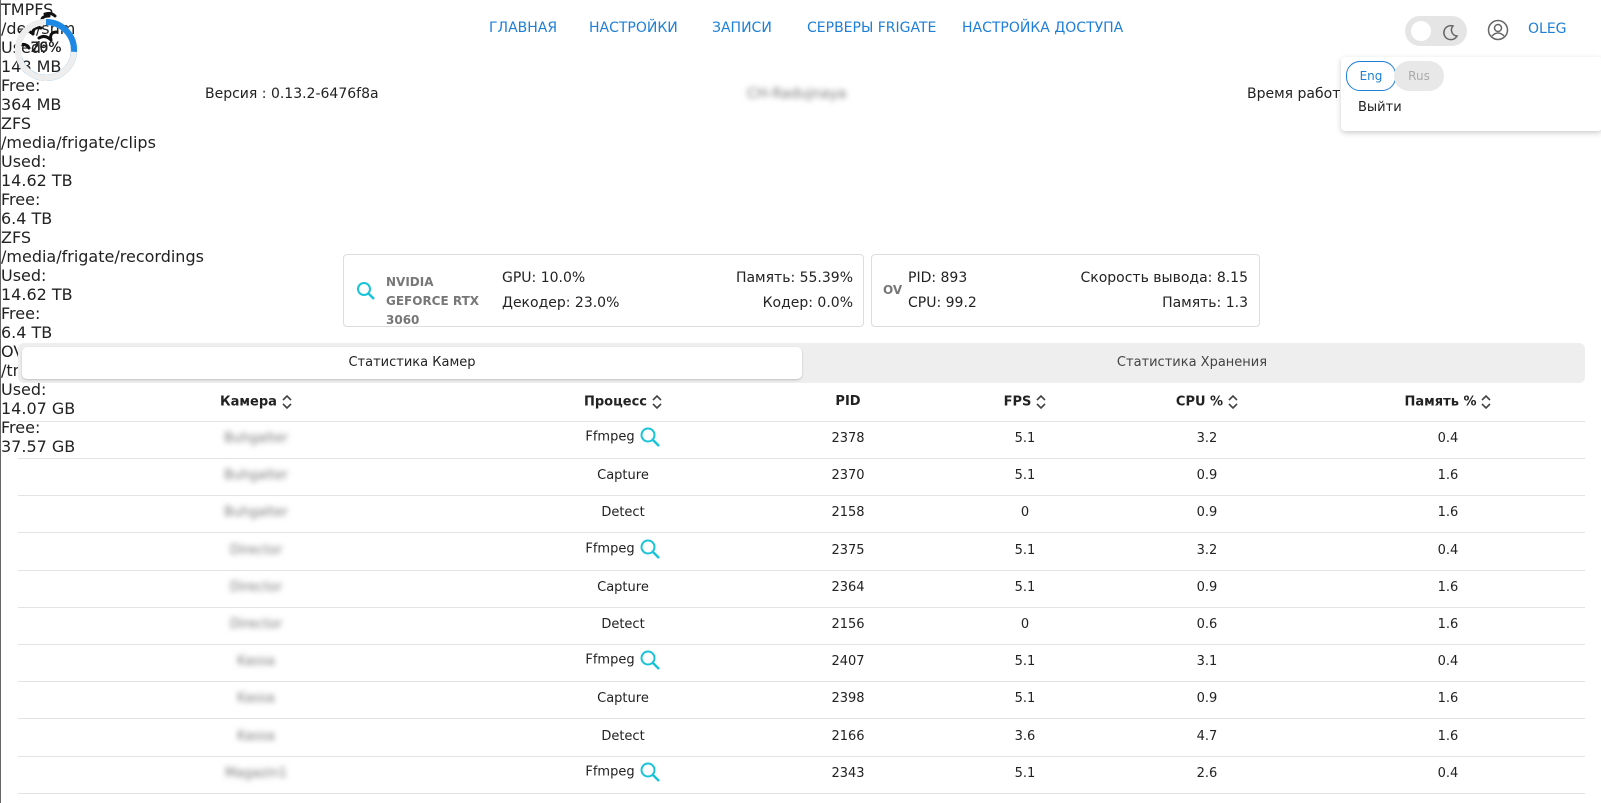  What do you see at coordinates (412, 363) in the screenshot?
I see `tab: Статистика Камер` at bounding box center [412, 363].